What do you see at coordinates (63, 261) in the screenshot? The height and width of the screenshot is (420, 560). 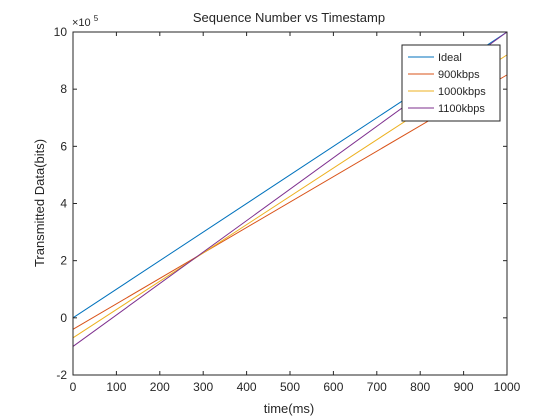 I see `y-tick-label: 2` at bounding box center [63, 261].